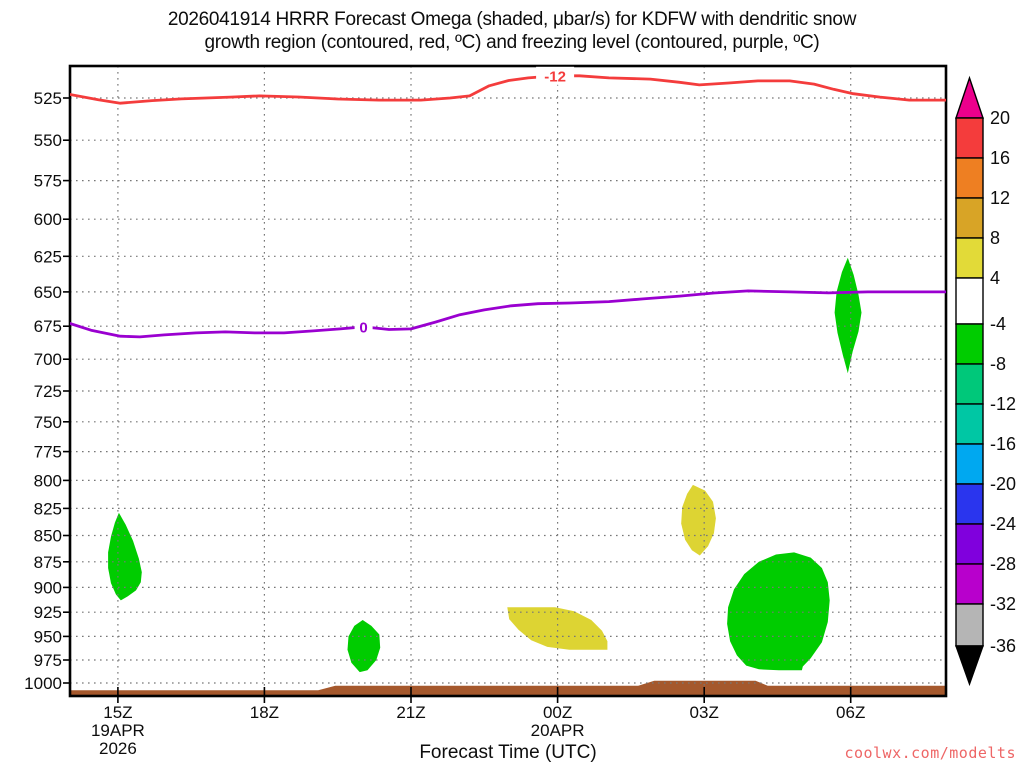 This screenshot has width=1024, height=768. What do you see at coordinates (557, 712) in the screenshot?
I see `x-tick-label: 00Z` at bounding box center [557, 712].